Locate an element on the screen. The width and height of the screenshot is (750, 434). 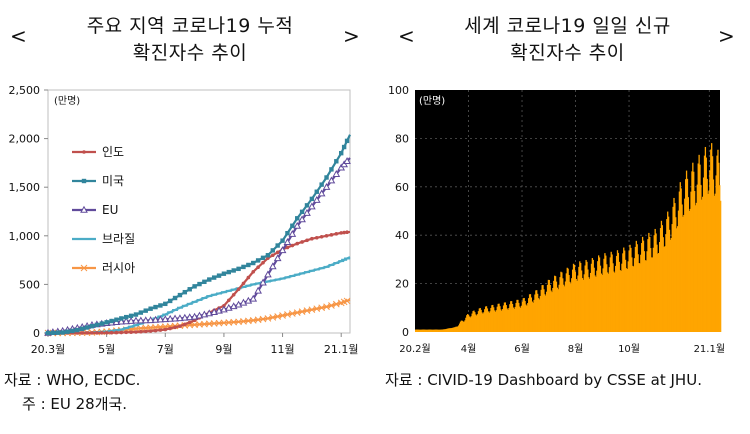
y-tick-label: 2,500 is located at coordinates (25, 90).